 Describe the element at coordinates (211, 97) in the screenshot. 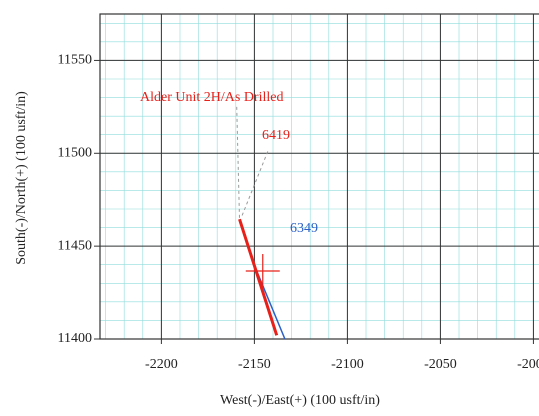

I see `annotation: Alder Unit 2H/As Drilled` at that location.